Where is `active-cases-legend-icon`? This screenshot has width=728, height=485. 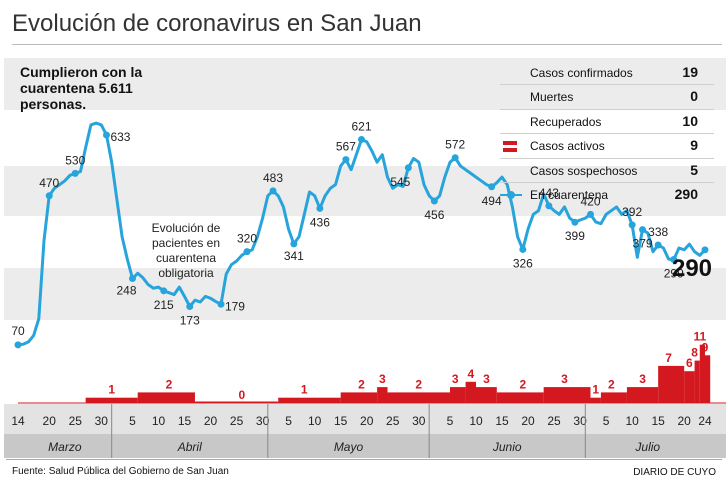 active-cases-legend-icon is located at coordinates (510, 147).